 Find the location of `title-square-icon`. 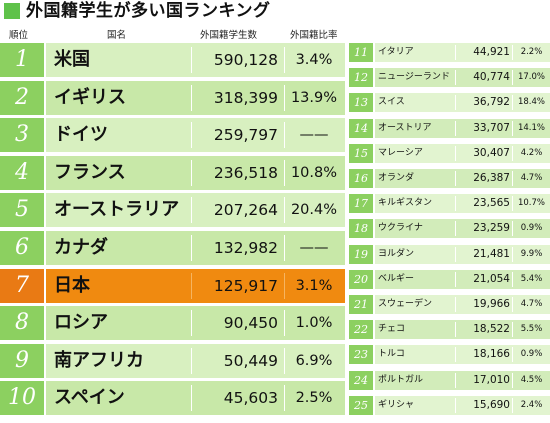

title-square-icon is located at coordinates (12, 11).